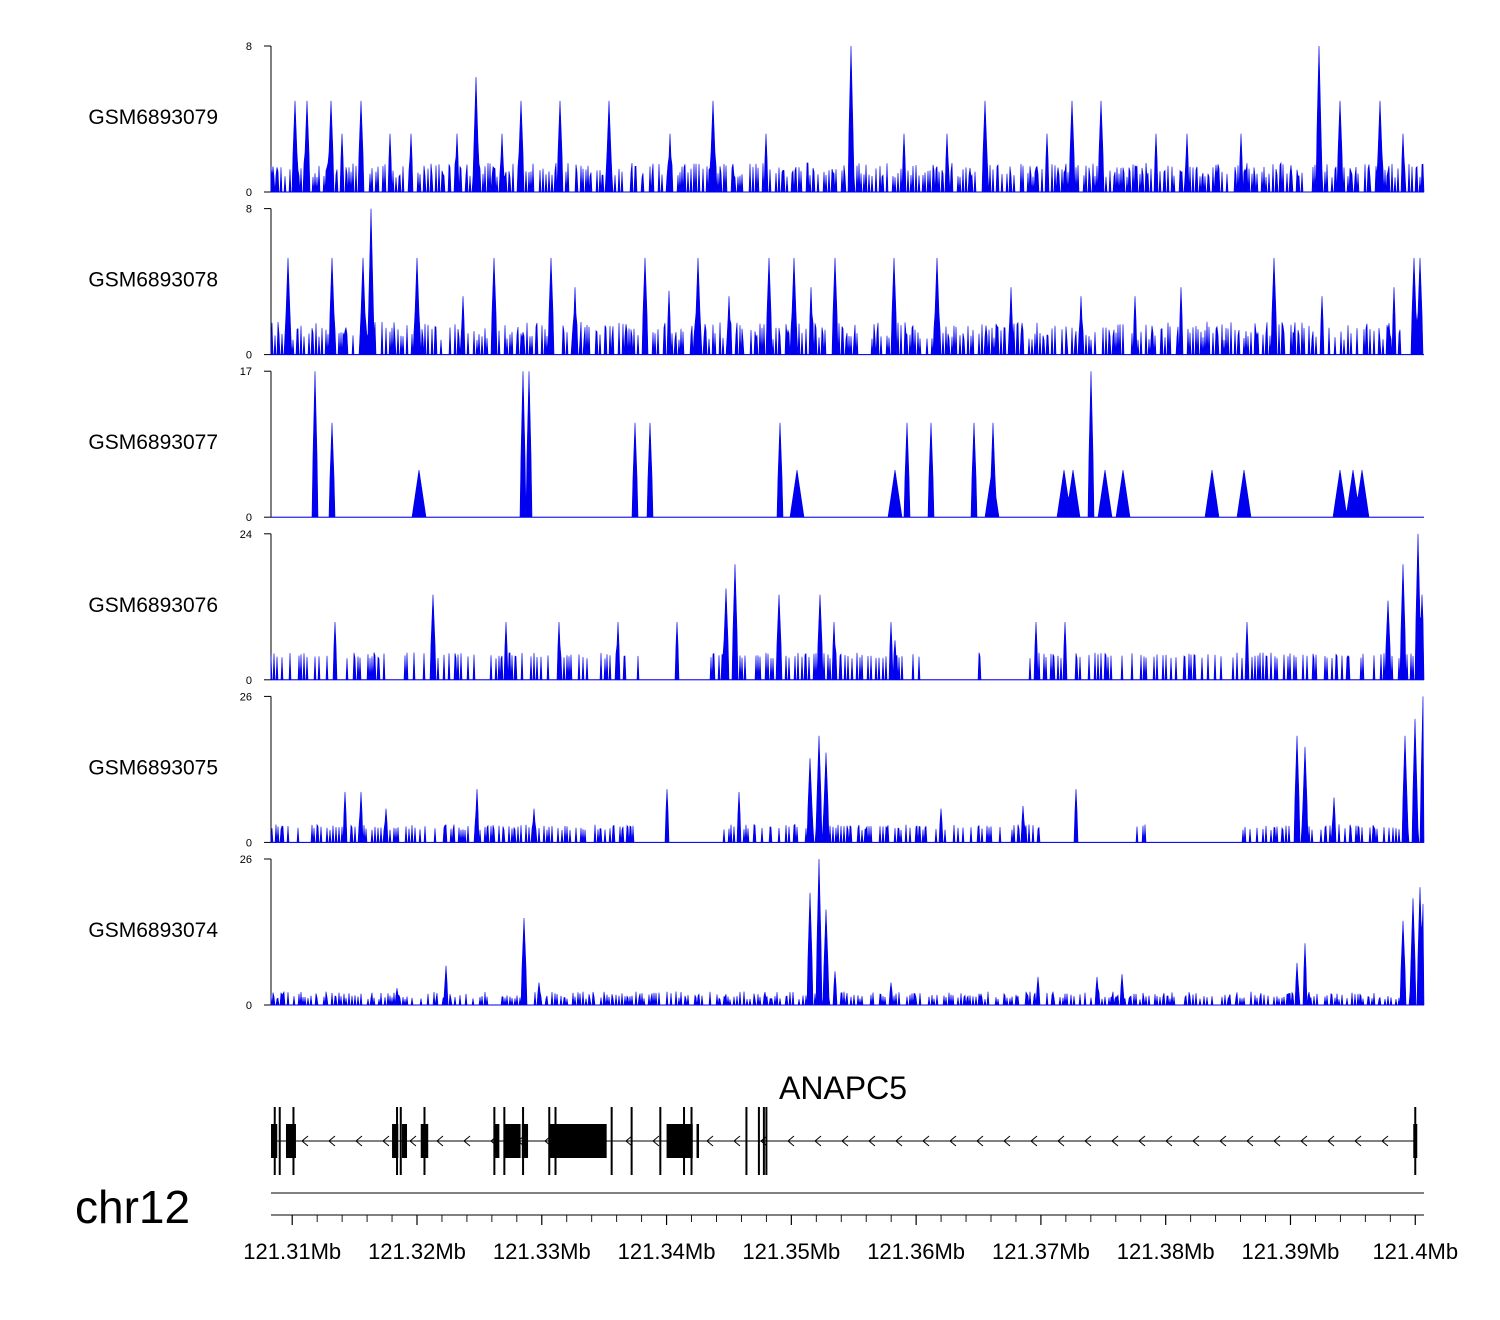  Describe the element at coordinates (843, 1088) in the screenshot. I see `gene-name-label: ANAPC5` at that location.